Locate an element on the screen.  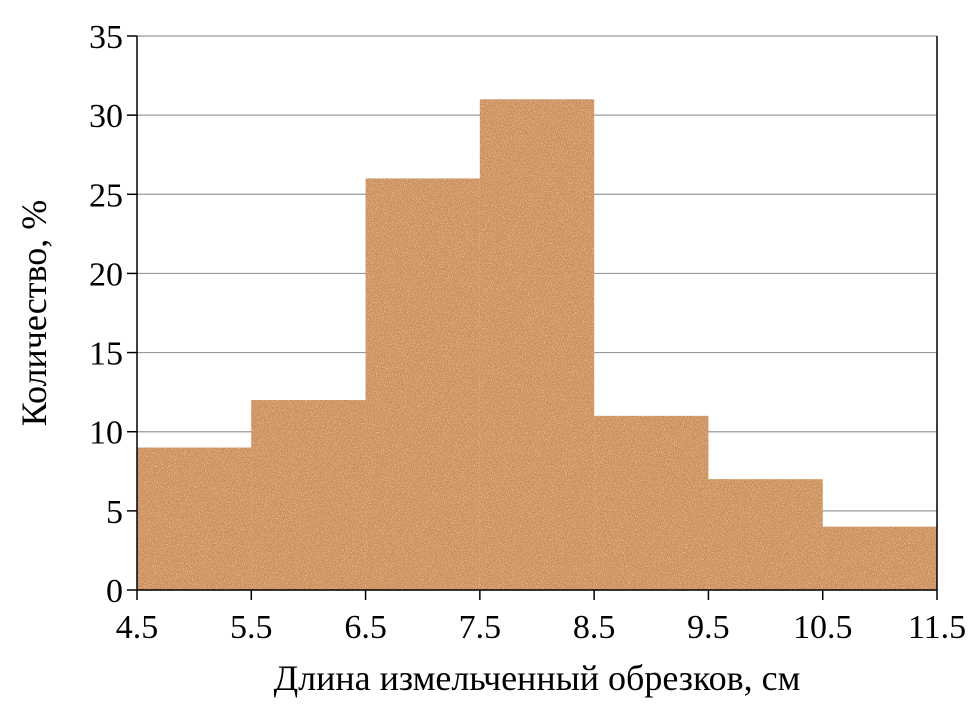
y-tick-label: 35 is located at coordinates (106, 37).